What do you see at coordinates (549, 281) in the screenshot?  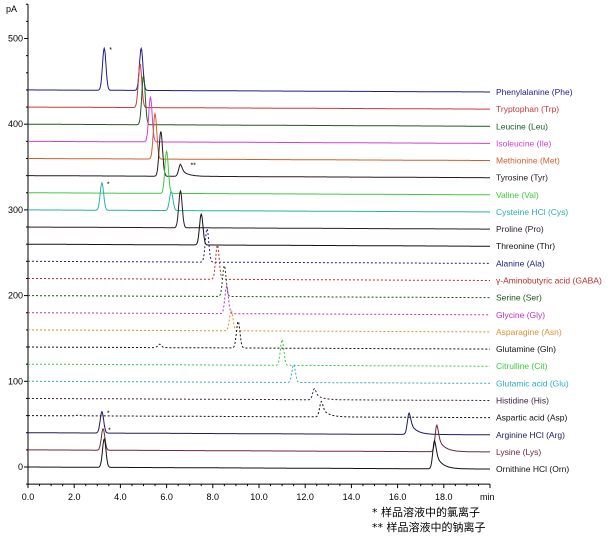 I see `trace-label: γ-Aminobutyric acid (GABA)` at bounding box center [549, 281].